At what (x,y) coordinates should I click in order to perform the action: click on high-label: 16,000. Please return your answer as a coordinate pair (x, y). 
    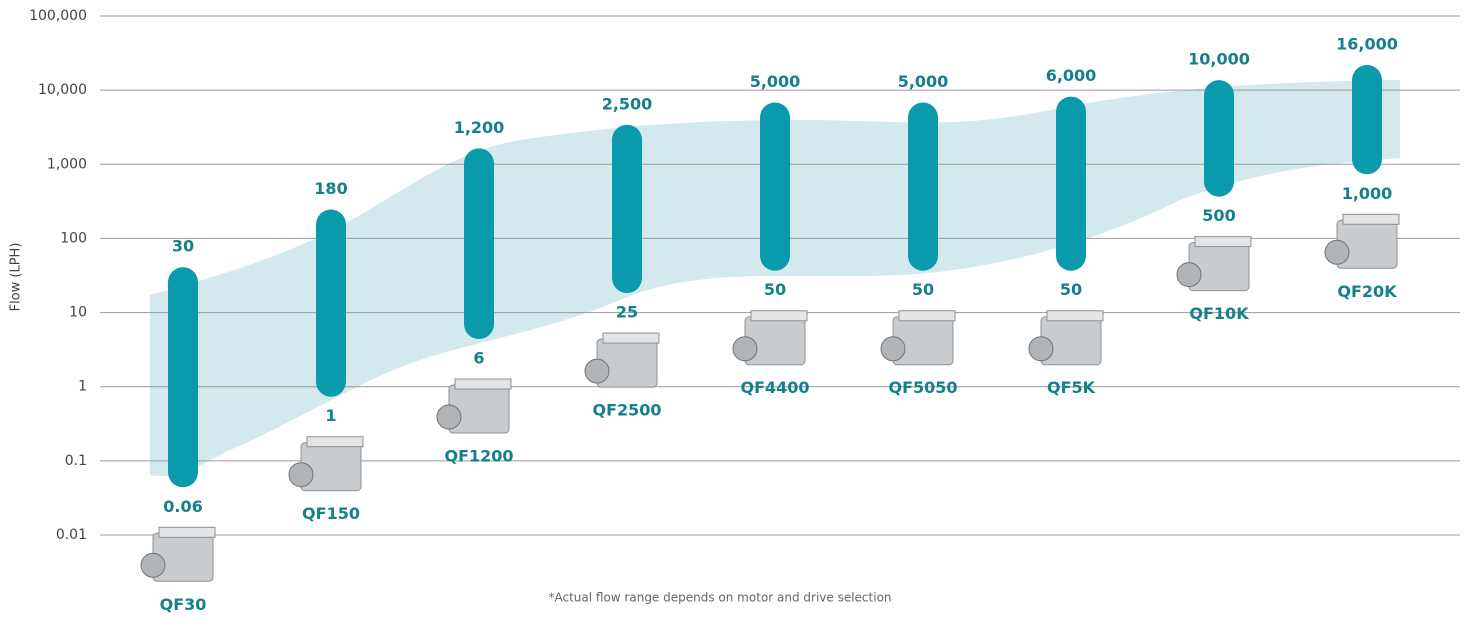
    Looking at the image, I should click on (1367, 44).